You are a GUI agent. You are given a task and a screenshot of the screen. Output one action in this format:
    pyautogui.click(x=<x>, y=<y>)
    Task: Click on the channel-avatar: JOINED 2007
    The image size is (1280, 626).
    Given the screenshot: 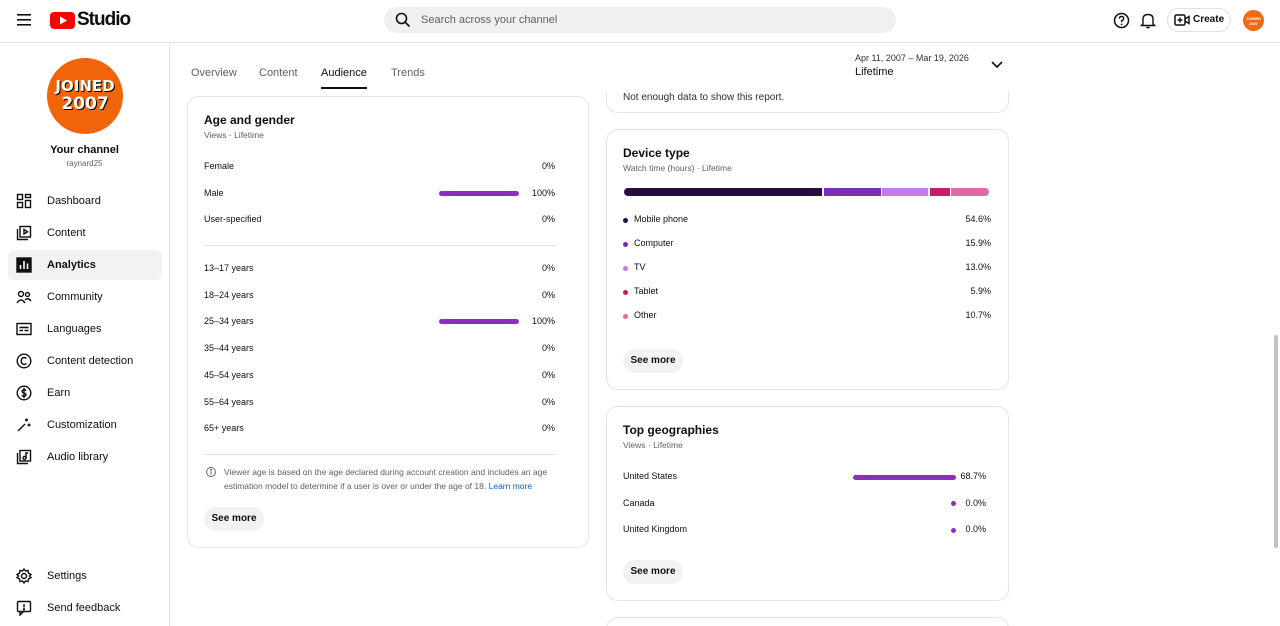 What is the action you would take?
    pyautogui.click(x=85, y=96)
    